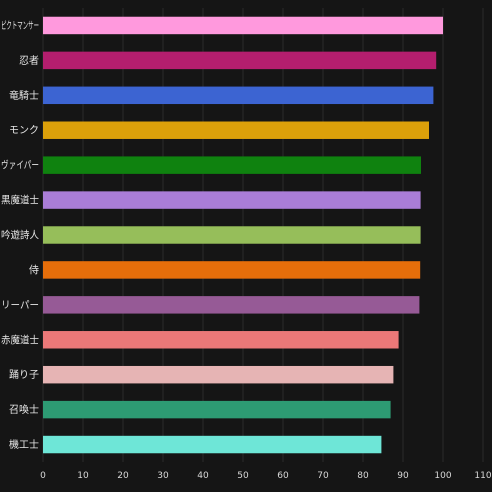  I want to click on x-tick-label: 100, so click(442, 476).